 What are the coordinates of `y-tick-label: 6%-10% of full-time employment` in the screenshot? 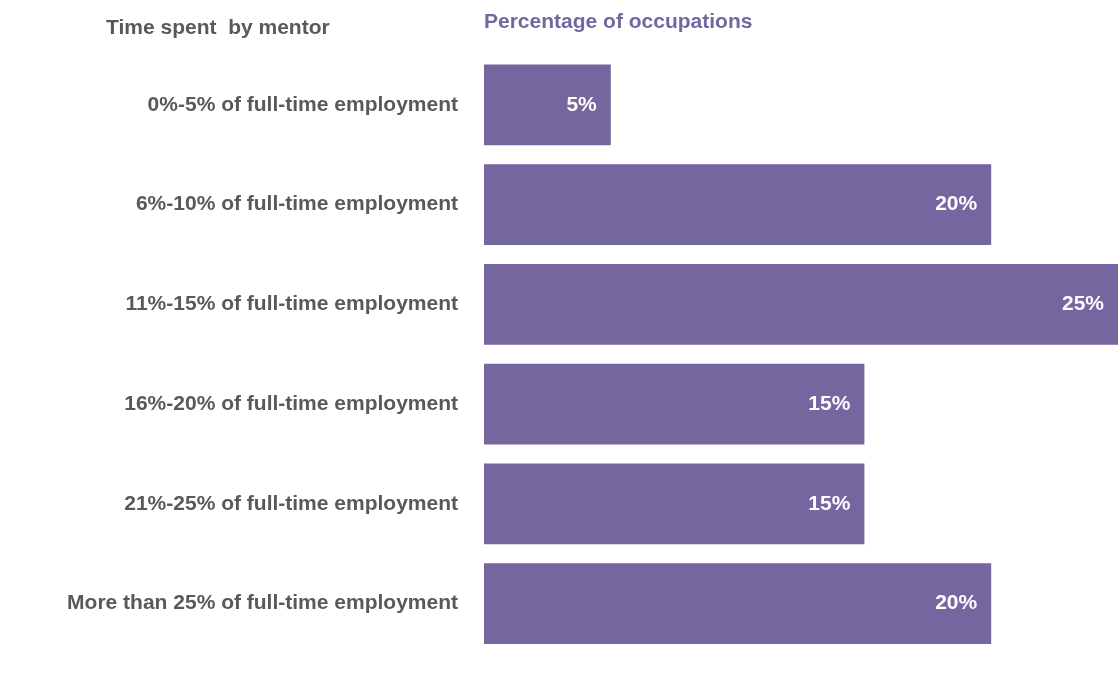 It's located at (296, 203).